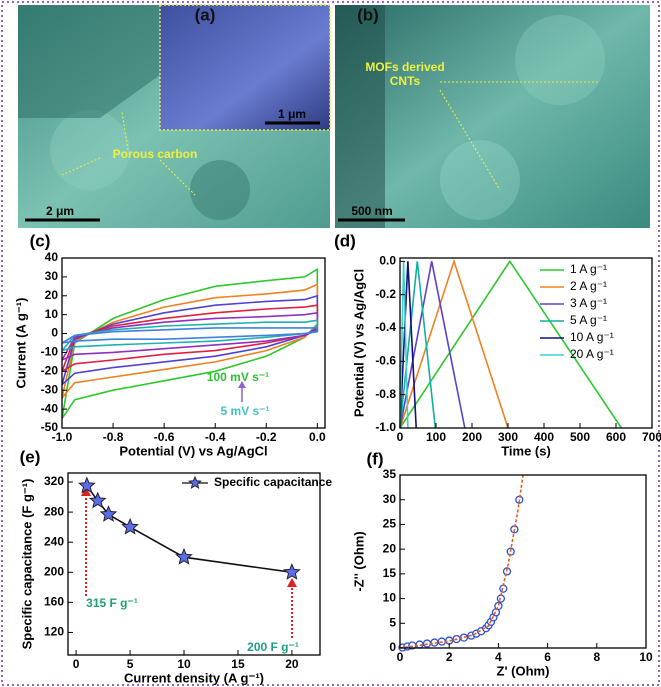 This screenshot has height=687, width=661. I want to click on y-axis-label: -Z'' (Ohm), so click(358, 561).